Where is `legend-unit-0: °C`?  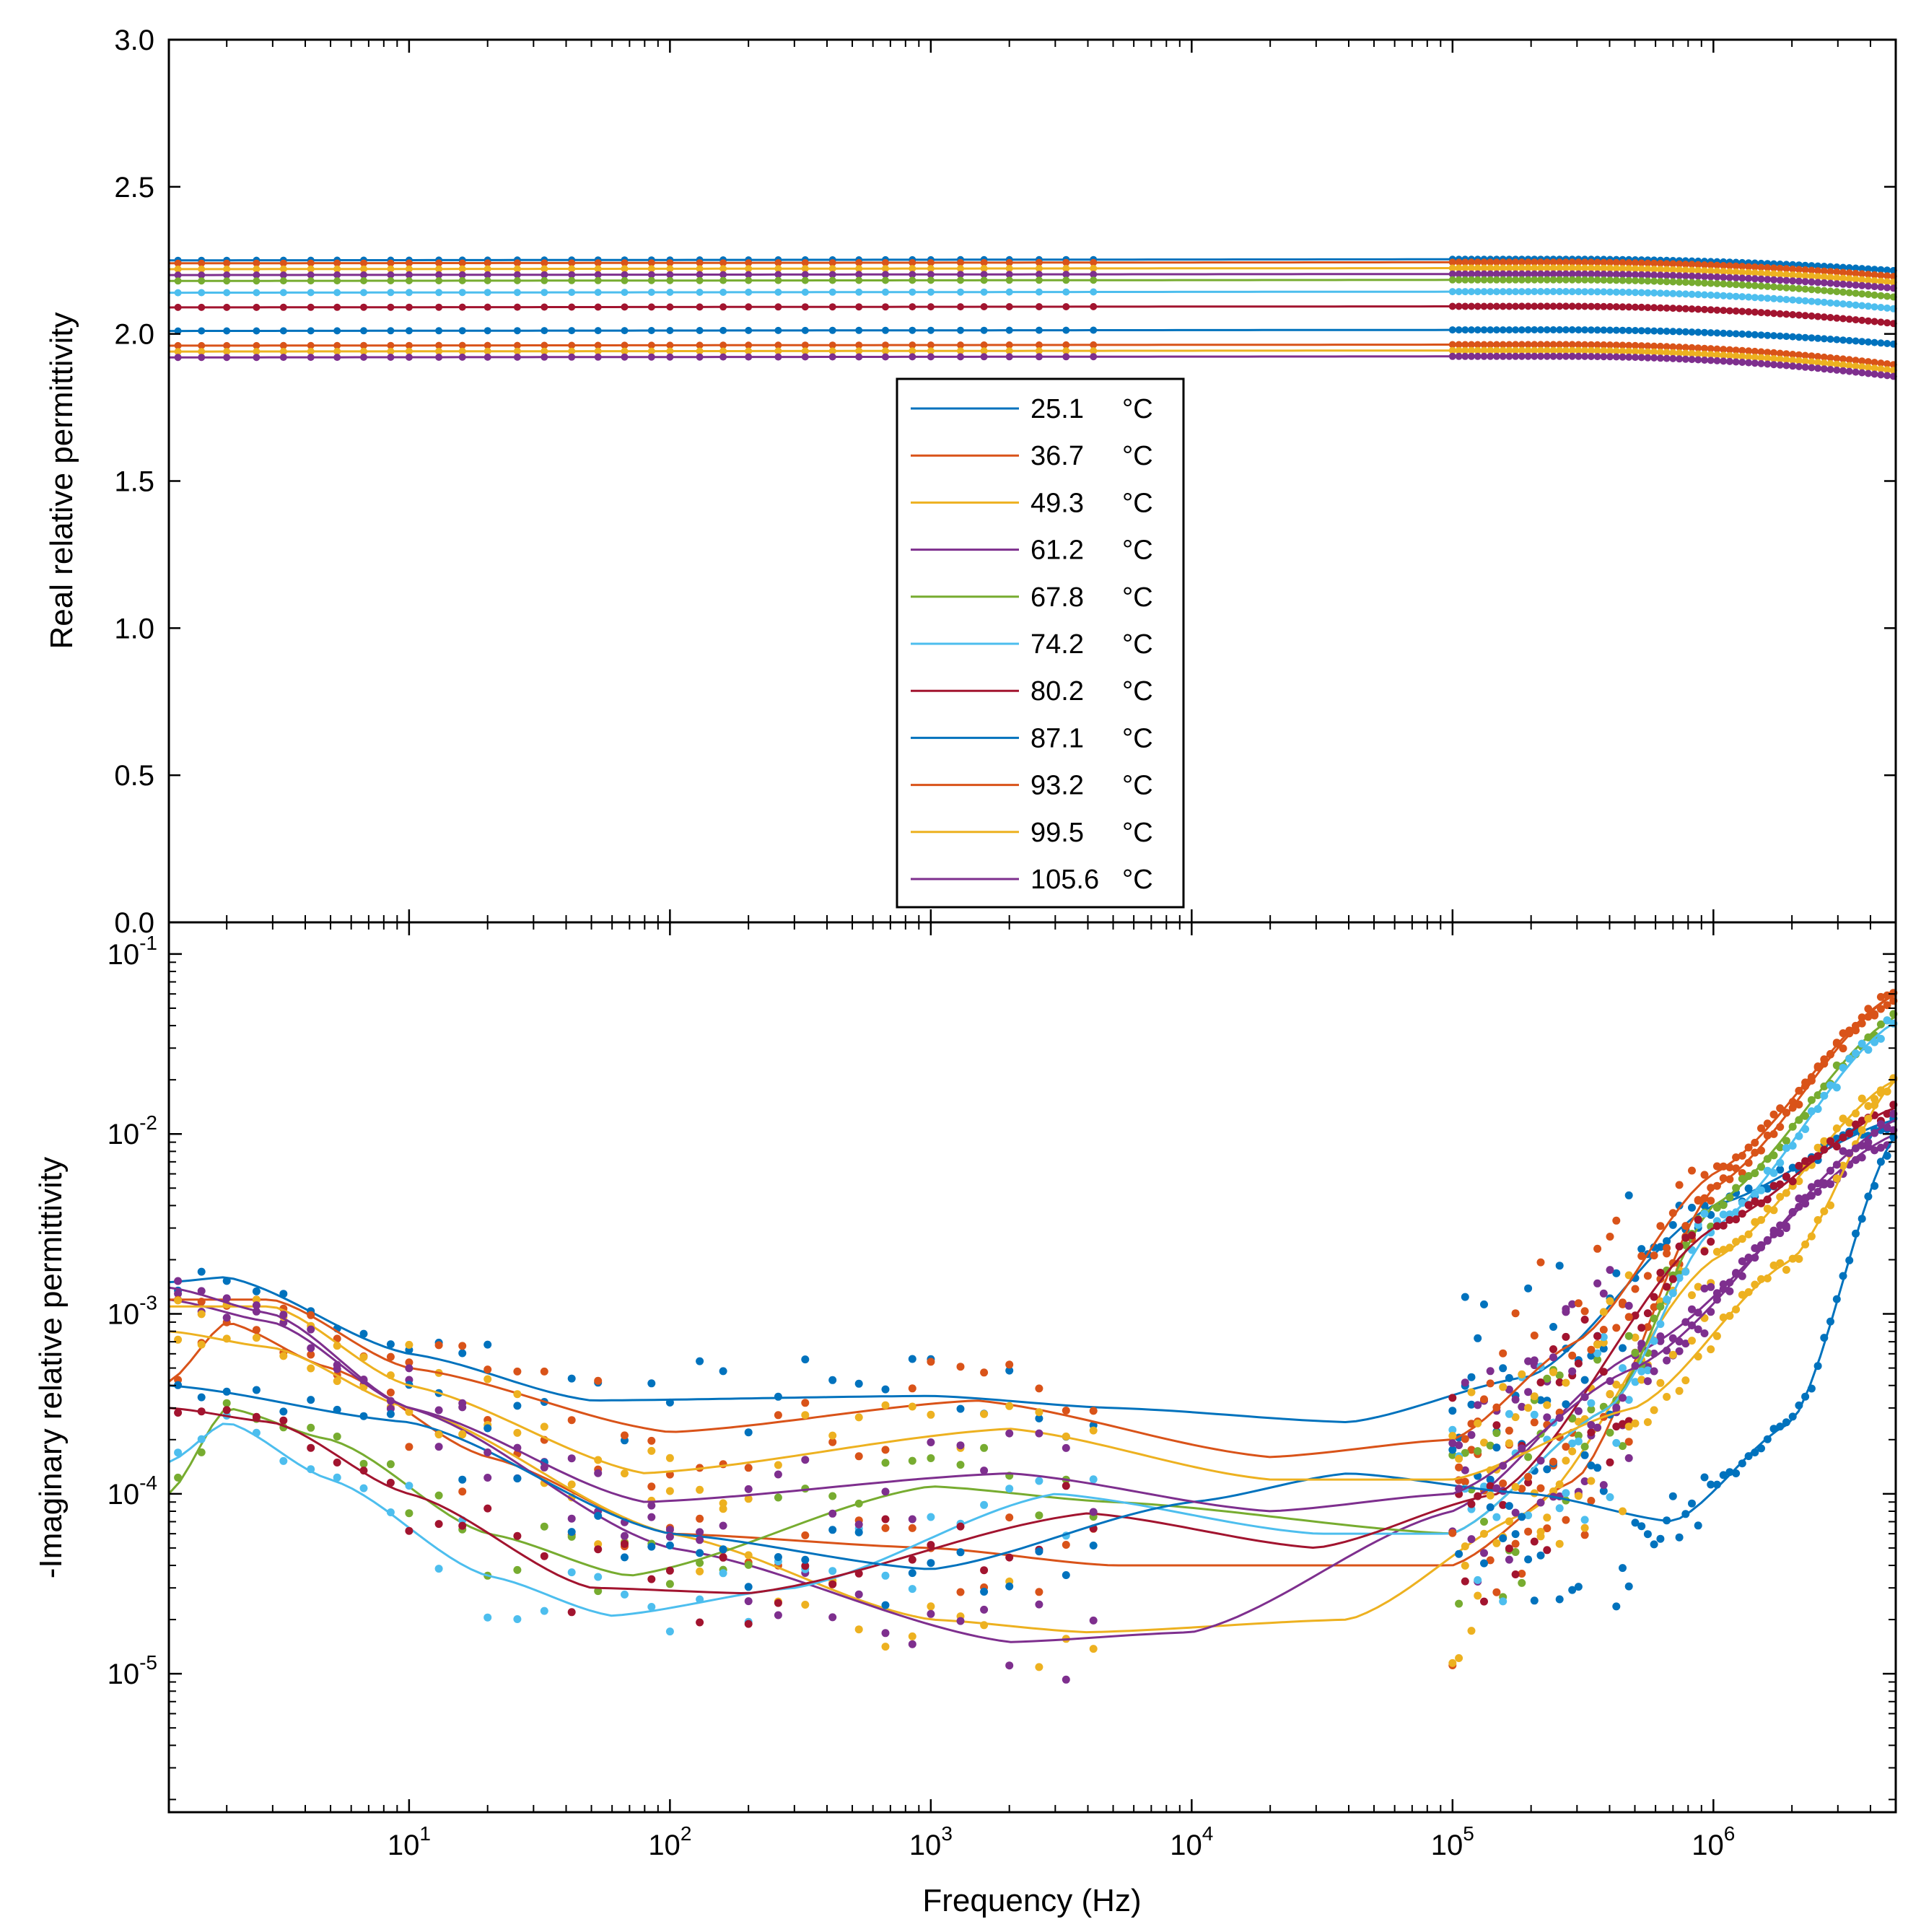 legend-unit-0: °C is located at coordinates (1137, 409).